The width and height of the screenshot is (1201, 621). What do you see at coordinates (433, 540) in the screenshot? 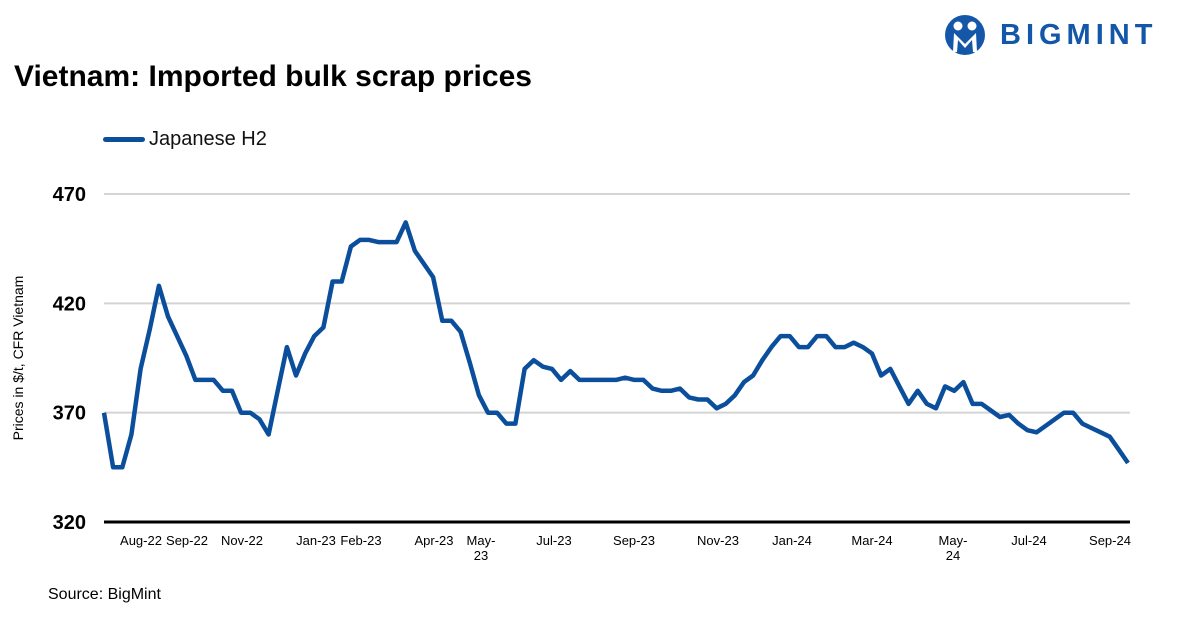
I see `x-tick-label: Apr-23` at bounding box center [433, 540].